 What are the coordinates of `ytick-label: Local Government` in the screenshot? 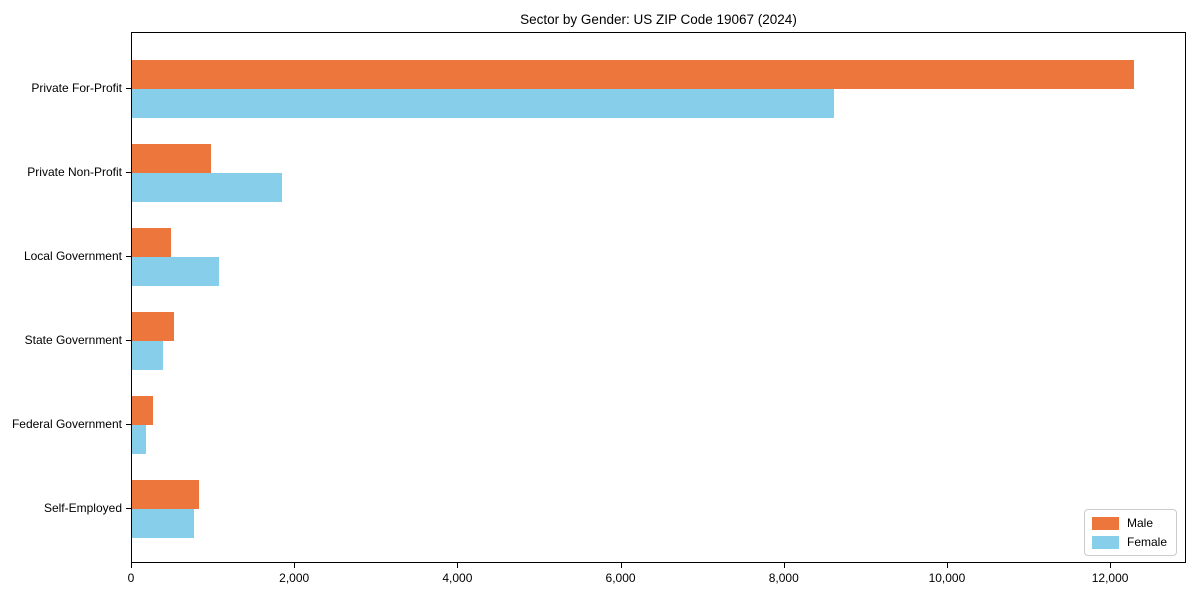 It's located at (72, 255).